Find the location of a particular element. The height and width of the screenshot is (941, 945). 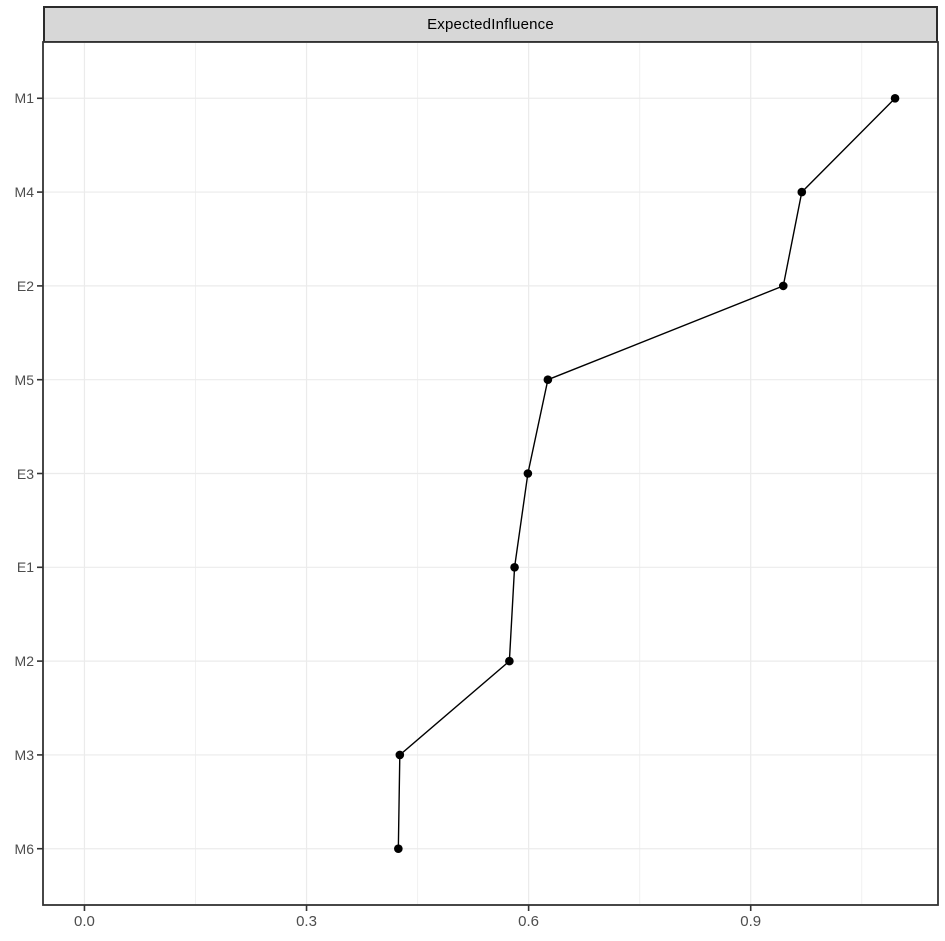

x-tick-label-0.6: 0.6 is located at coordinates (529, 921).